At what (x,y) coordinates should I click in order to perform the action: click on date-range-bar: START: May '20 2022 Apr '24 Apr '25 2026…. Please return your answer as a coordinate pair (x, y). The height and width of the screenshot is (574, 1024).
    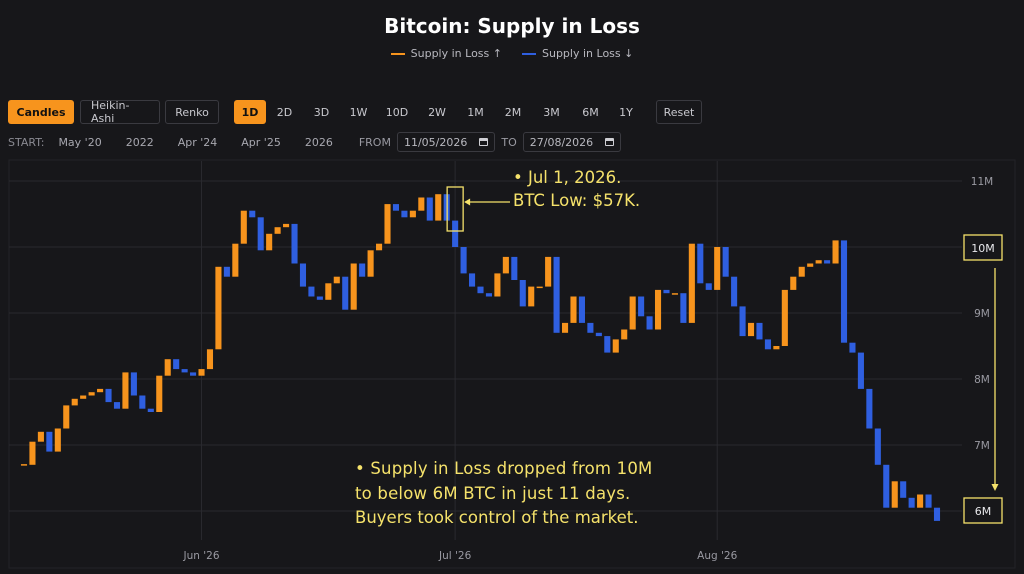
    Looking at the image, I should click on (315, 142).